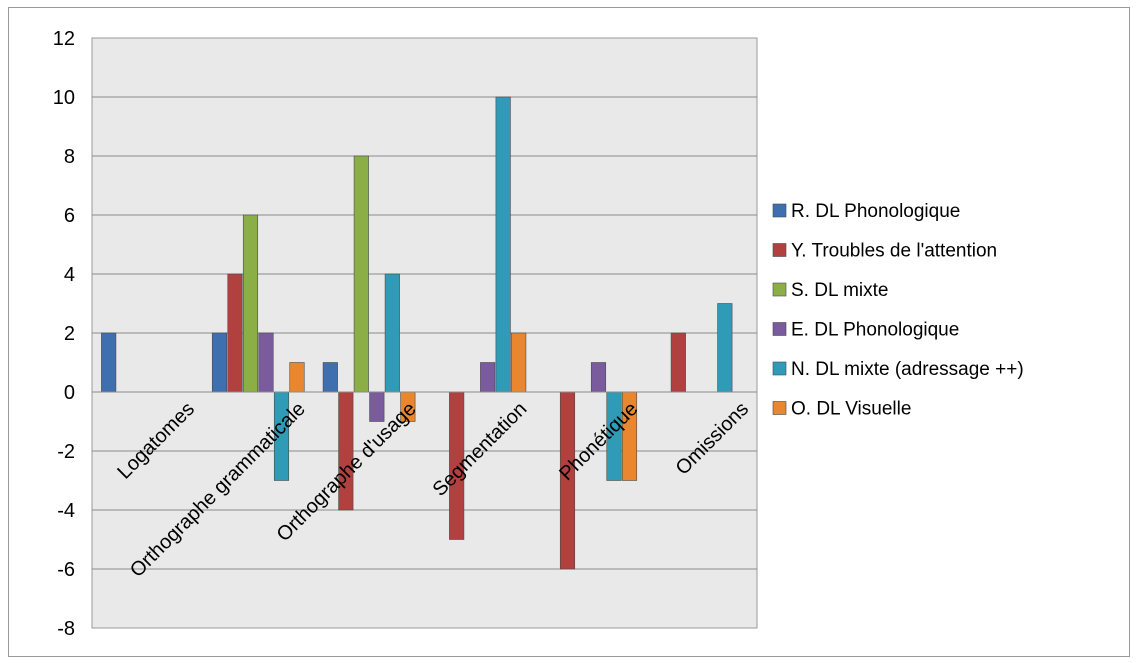 The width and height of the screenshot is (1140, 663). What do you see at coordinates (66, 570) in the screenshot?
I see `y-tick-label: -6` at bounding box center [66, 570].